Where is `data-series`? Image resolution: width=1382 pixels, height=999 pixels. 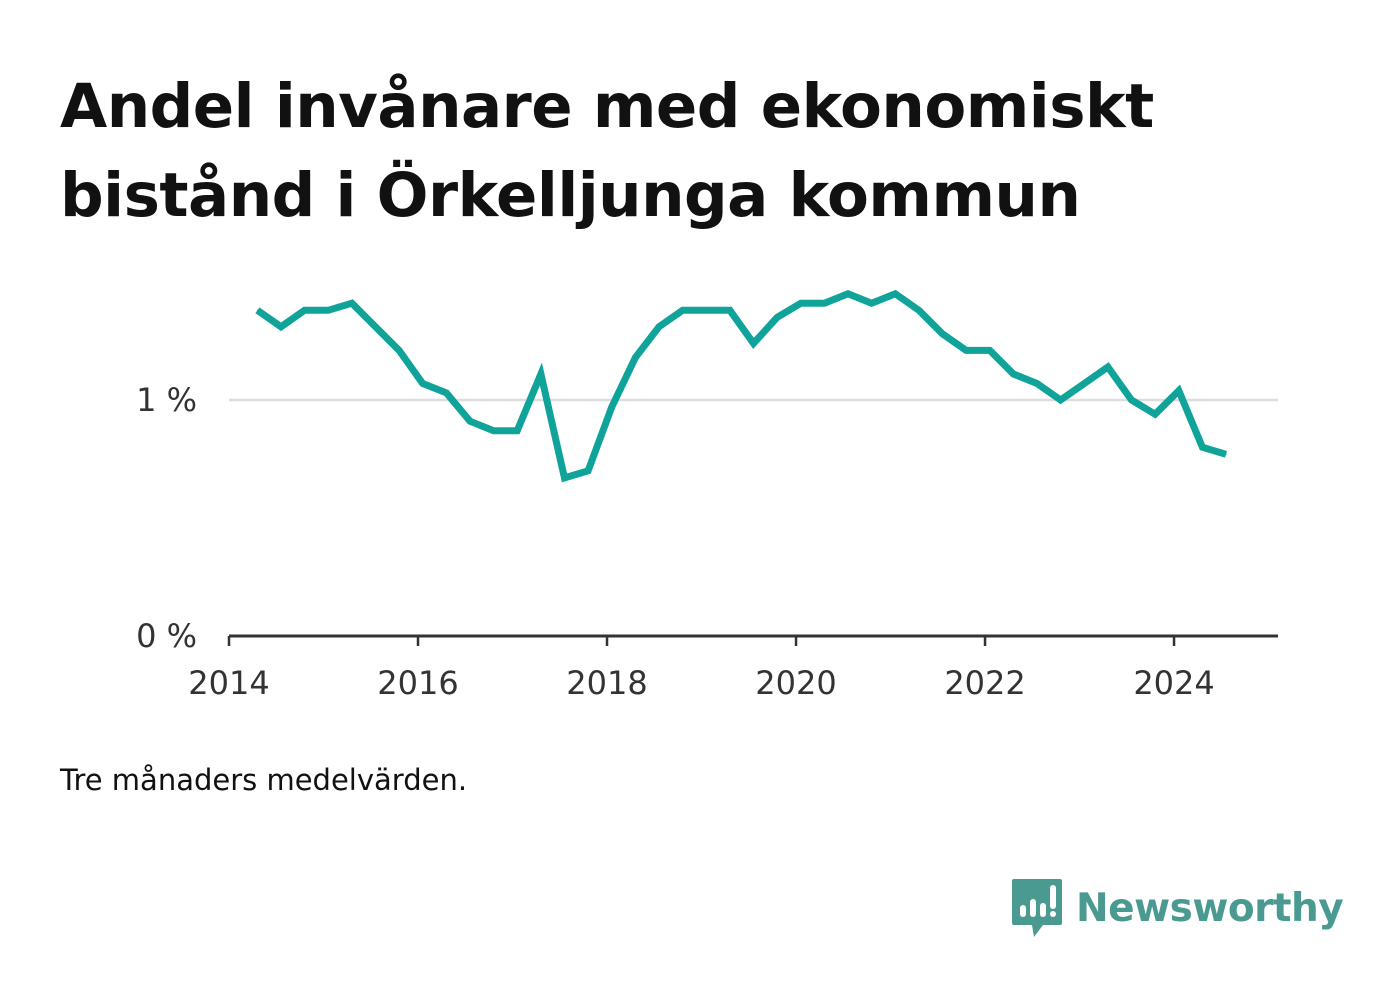
data-series is located at coordinates (741, 386).